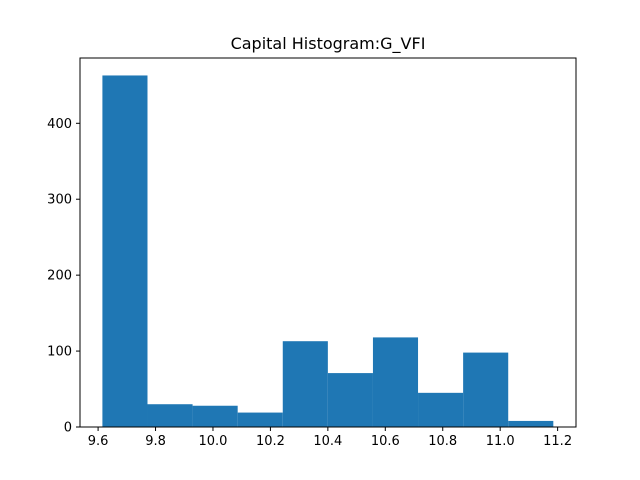 Image resolution: width=640 pixels, height=480 pixels. Describe the element at coordinates (68, 428) in the screenshot. I see `y-tick-label: 0` at that location.